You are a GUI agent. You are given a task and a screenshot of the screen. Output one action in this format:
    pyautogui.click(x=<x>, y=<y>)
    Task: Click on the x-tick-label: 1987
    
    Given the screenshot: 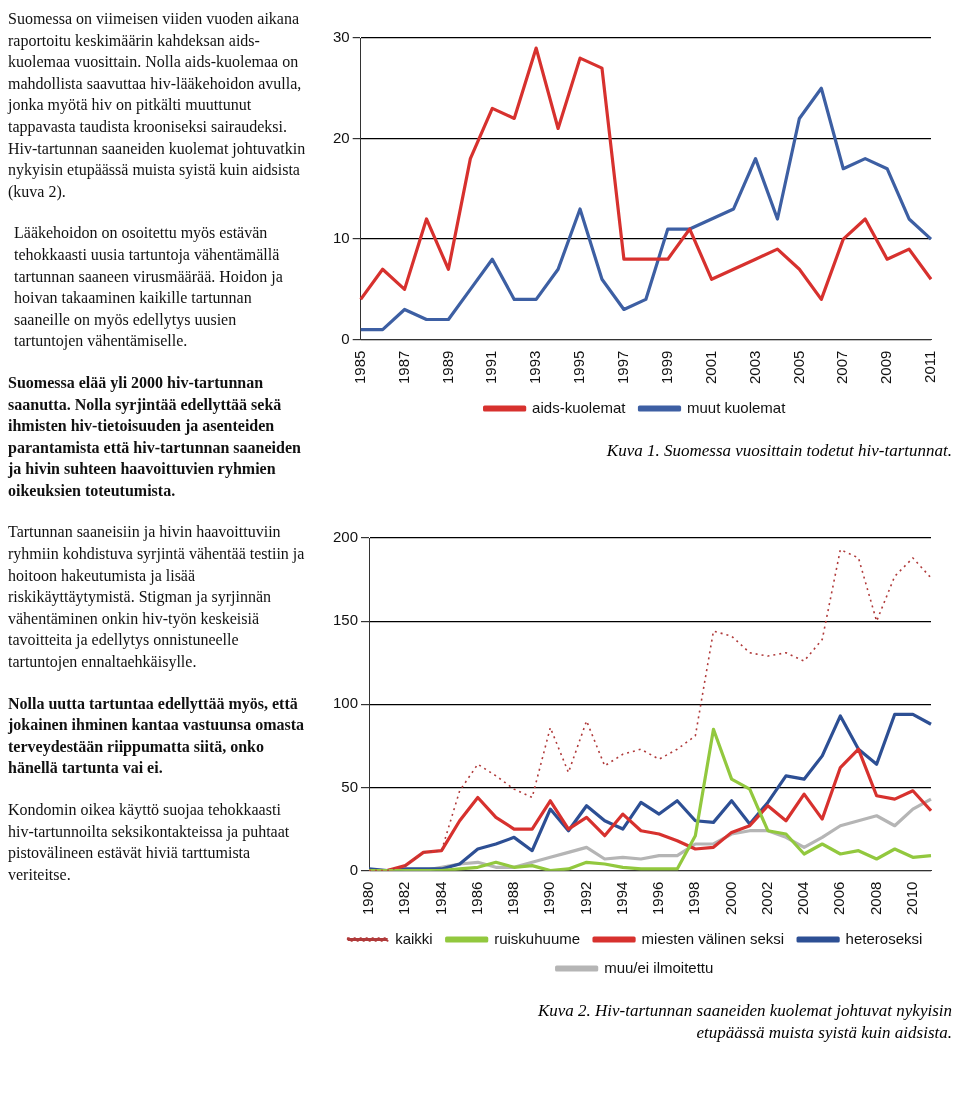 What is the action you would take?
    pyautogui.click(x=403, y=367)
    